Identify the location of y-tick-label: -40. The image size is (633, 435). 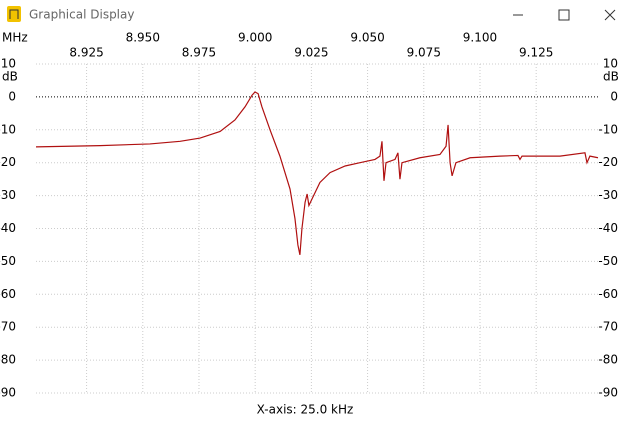
(8, 228).